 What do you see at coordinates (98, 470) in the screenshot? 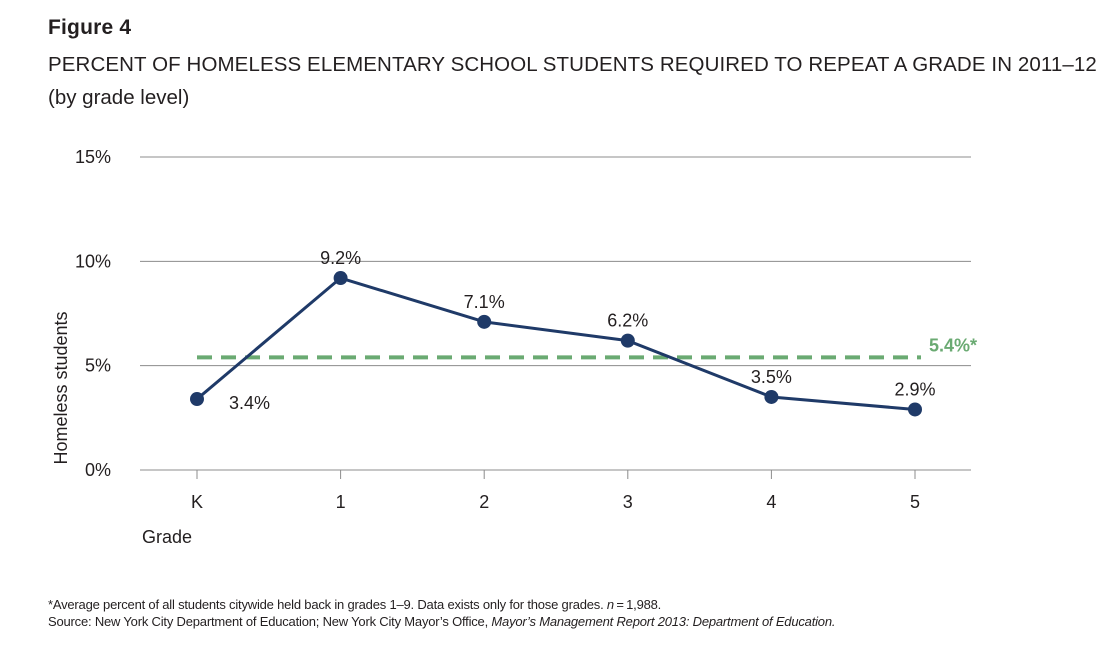
I see `y-tick-label: 0%` at bounding box center [98, 470].